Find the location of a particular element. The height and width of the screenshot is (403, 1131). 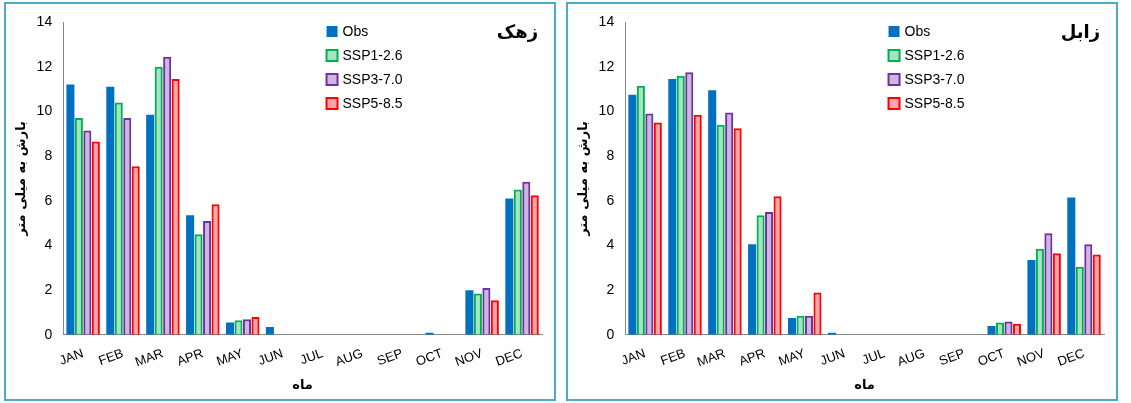

chart-title: زابل is located at coordinates (1080, 31).